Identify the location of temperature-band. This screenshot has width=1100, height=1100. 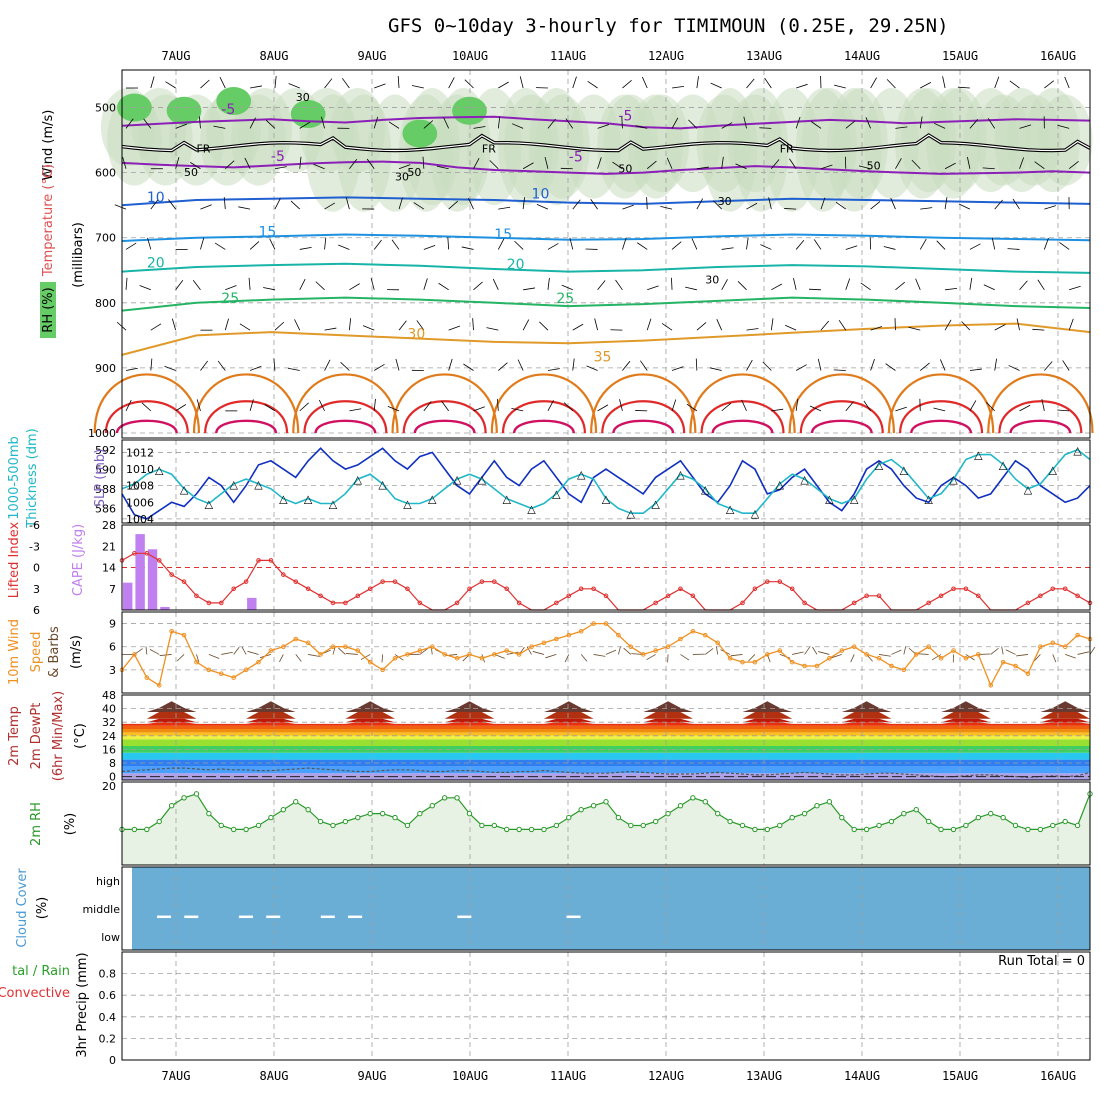
(606, 763).